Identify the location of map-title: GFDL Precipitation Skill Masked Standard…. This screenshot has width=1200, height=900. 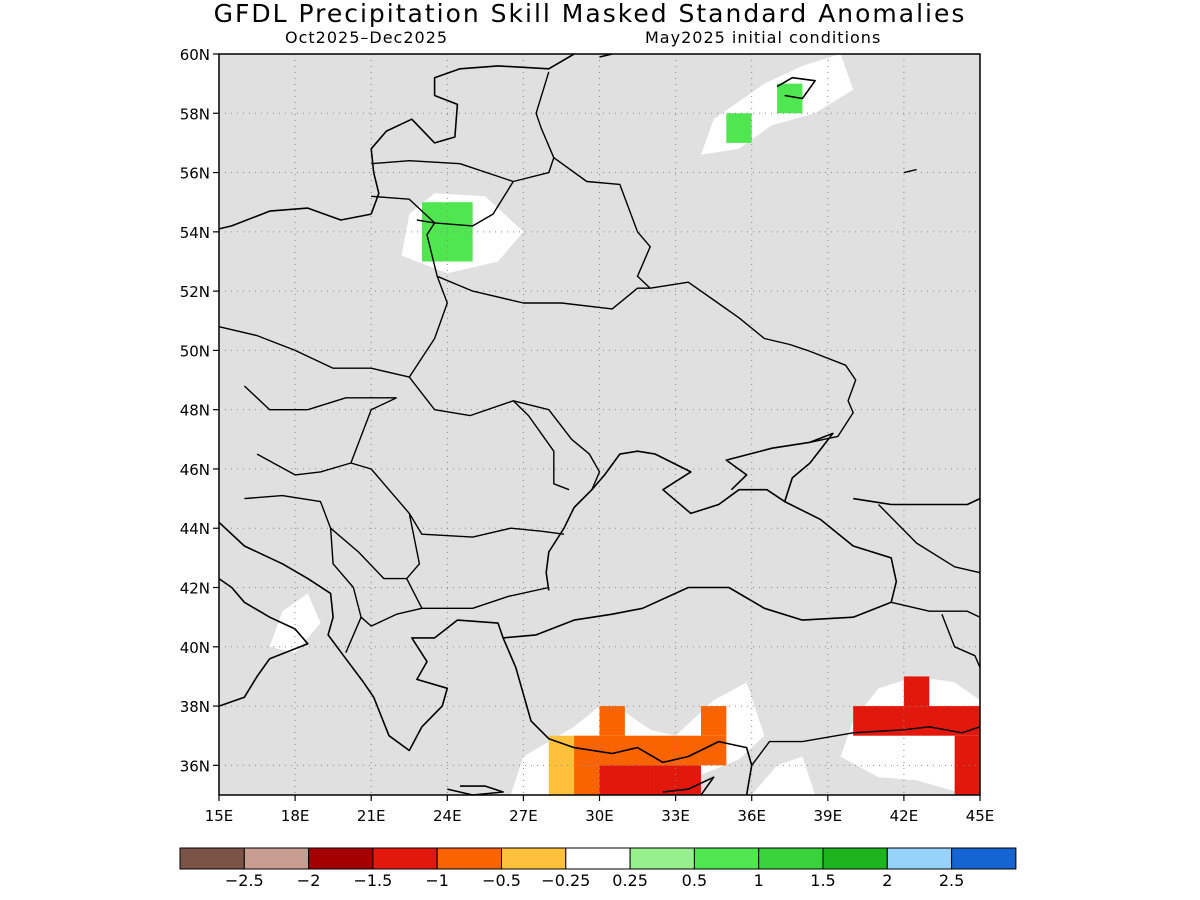
(590, 14).